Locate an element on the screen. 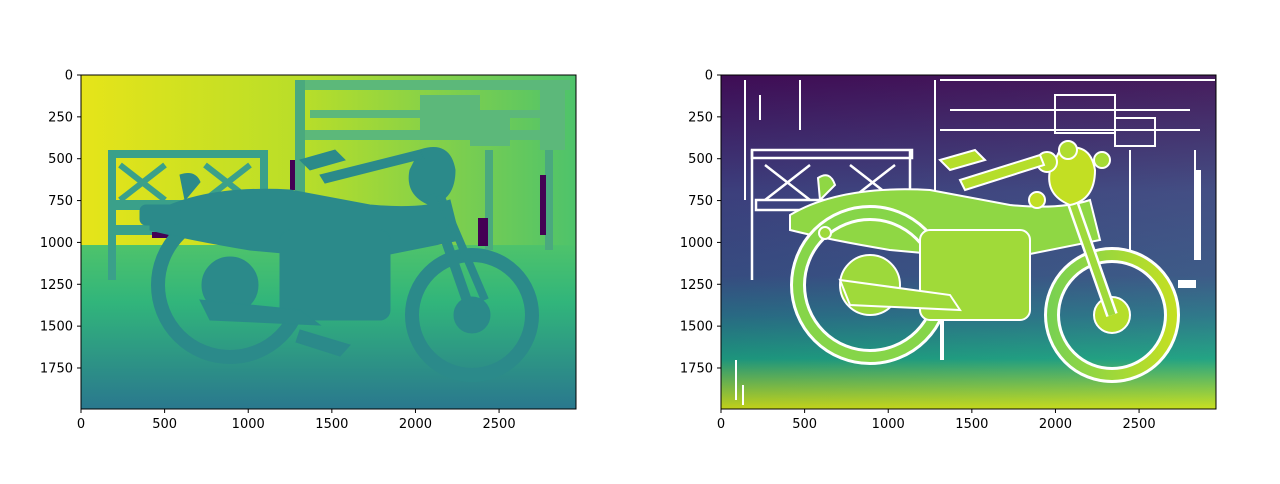 The image size is (1280, 484). left-y-tick-label: 250 is located at coordinates (60, 117).